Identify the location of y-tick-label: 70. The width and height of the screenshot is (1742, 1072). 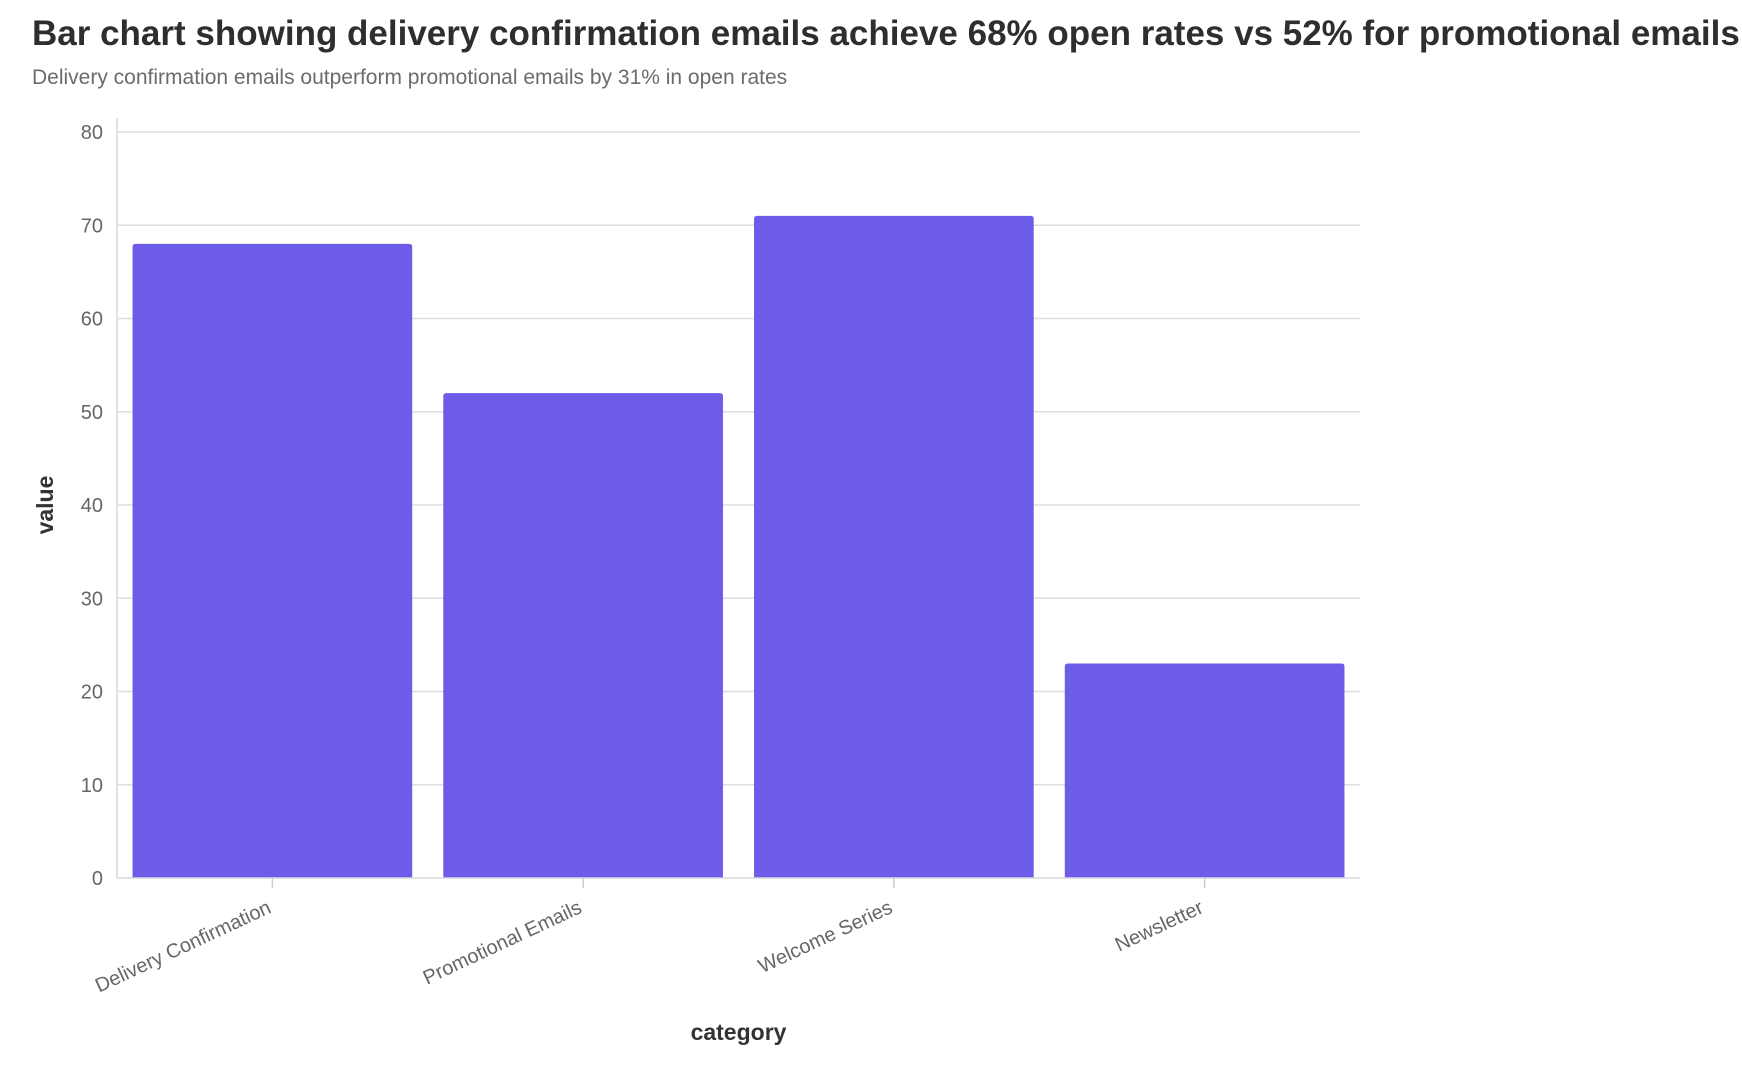
(92, 226).